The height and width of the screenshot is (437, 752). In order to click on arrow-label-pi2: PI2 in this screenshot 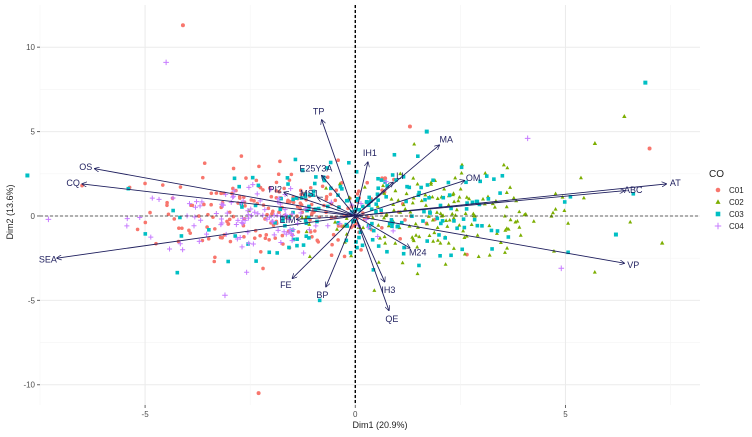, I will do `click(276, 190)`.